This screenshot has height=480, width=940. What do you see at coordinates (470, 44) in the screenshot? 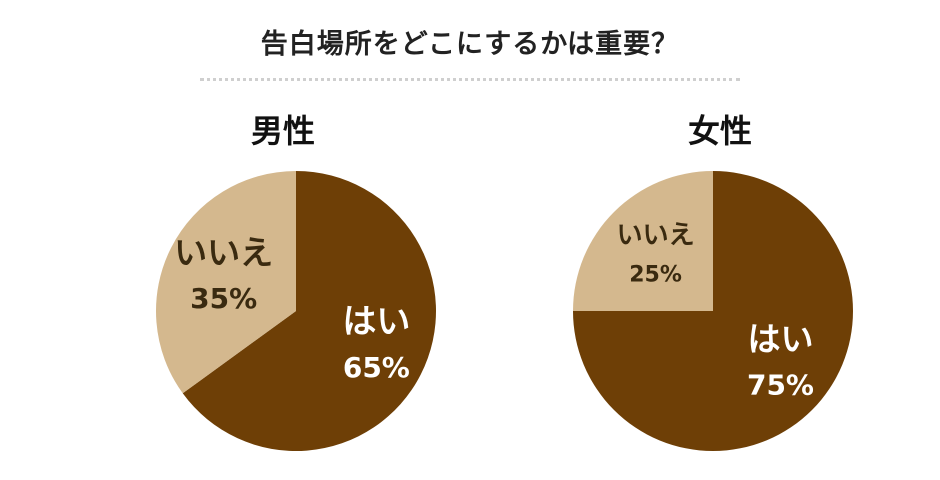
I see `page-title: 告白場所をどこにするかは重要？` at bounding box center [470, 44].